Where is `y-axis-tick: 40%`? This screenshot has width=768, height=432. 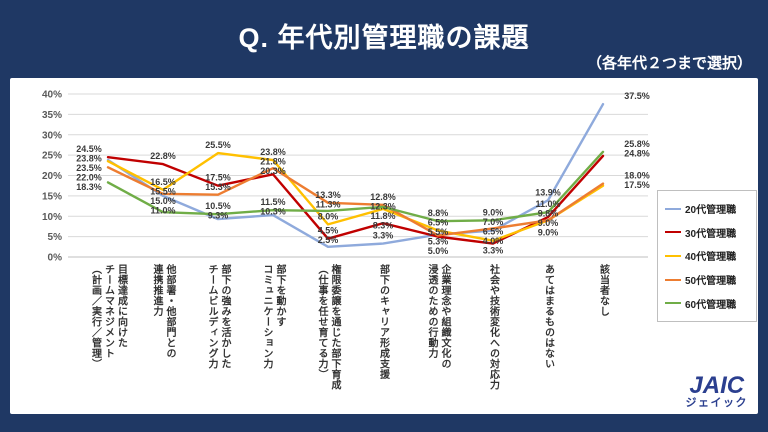
y-axis-tick: 40% is located at coordinates (52, 95).